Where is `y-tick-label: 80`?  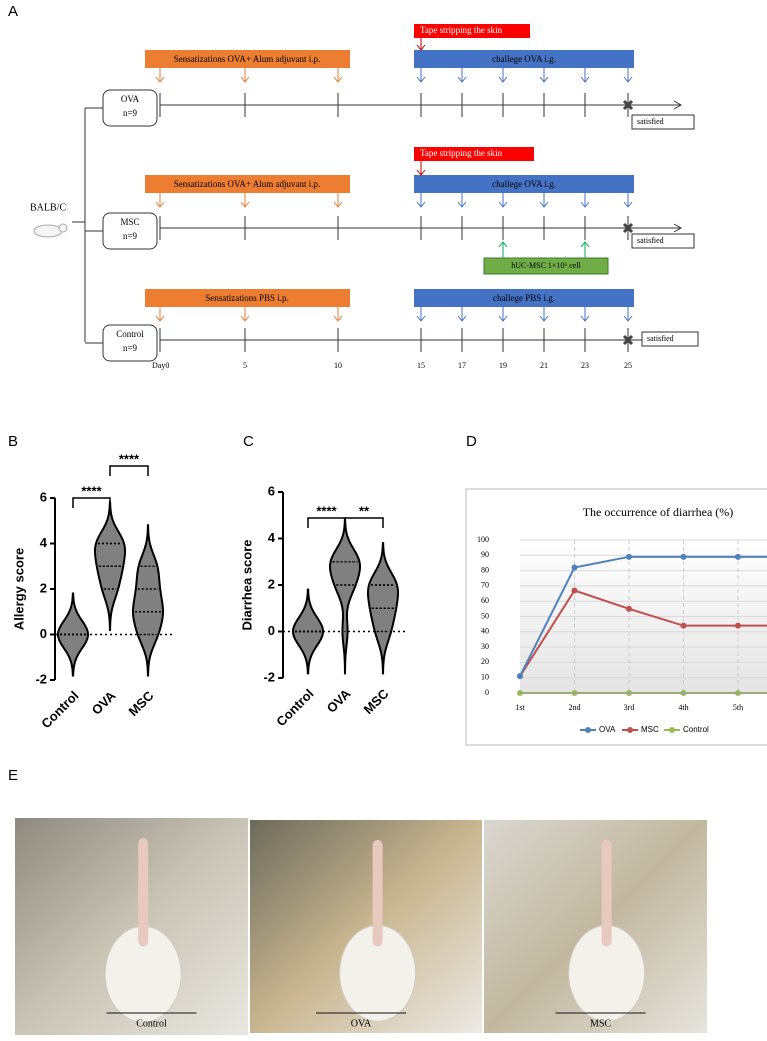 y-tick-label: 80 is located at coordinates (485, 569).